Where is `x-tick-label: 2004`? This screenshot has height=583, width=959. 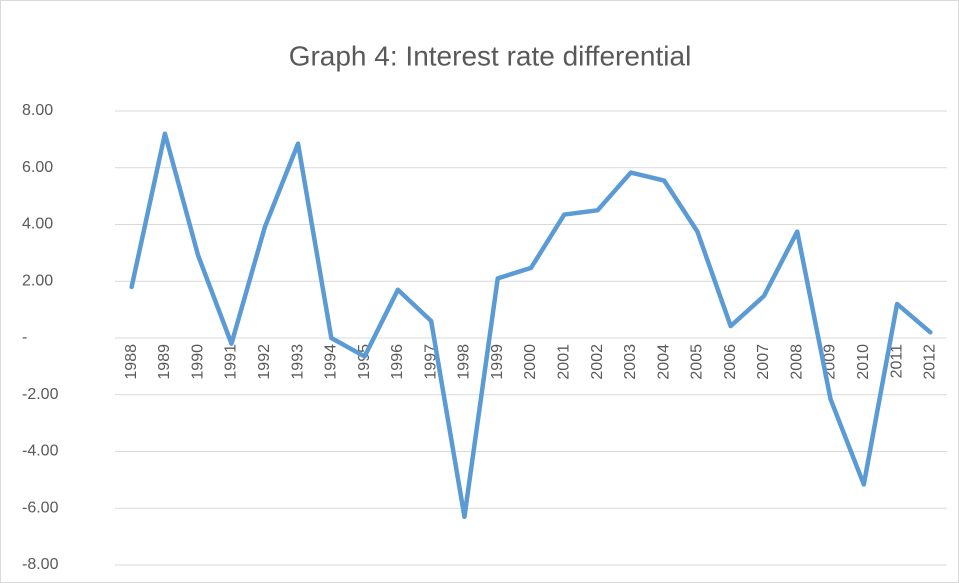 x-tick-label: 2004 is located at coordinates (663, 362).